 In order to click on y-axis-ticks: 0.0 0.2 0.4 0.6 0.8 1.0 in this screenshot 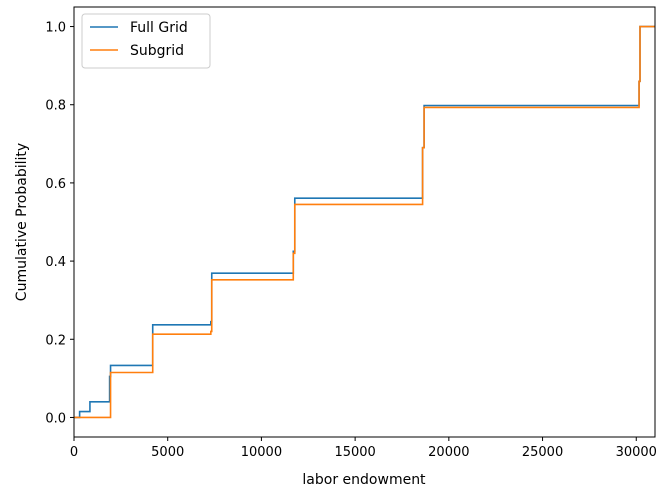, I will do `click(59, 223)`.